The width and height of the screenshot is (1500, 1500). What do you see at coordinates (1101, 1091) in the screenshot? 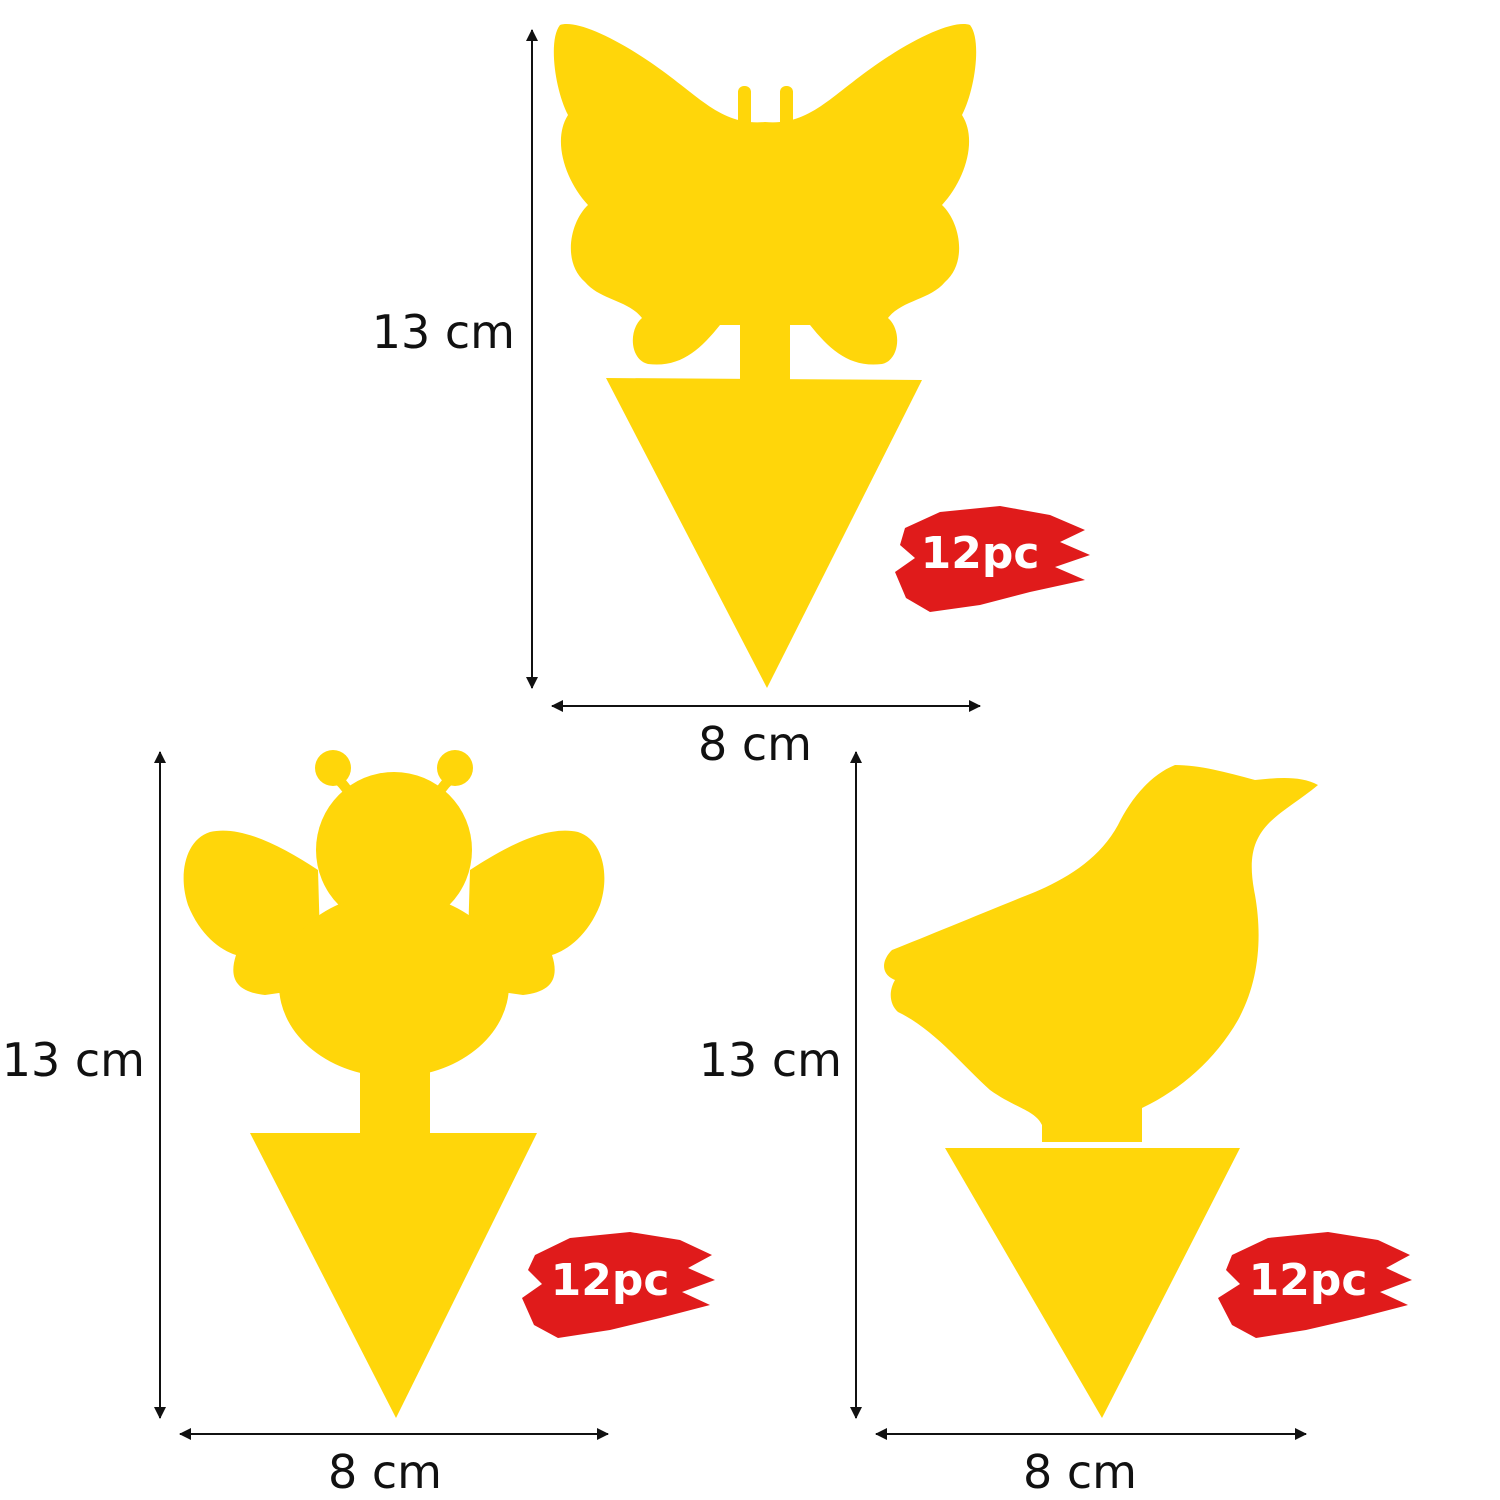
I see `bird-trap-icon` at bounding box center [1101, 1091].